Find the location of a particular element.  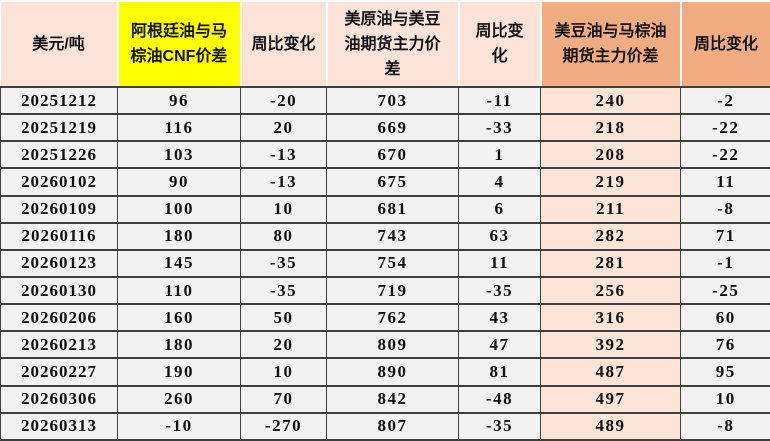

value-cell: -2 is located at coordinates (725, 100).